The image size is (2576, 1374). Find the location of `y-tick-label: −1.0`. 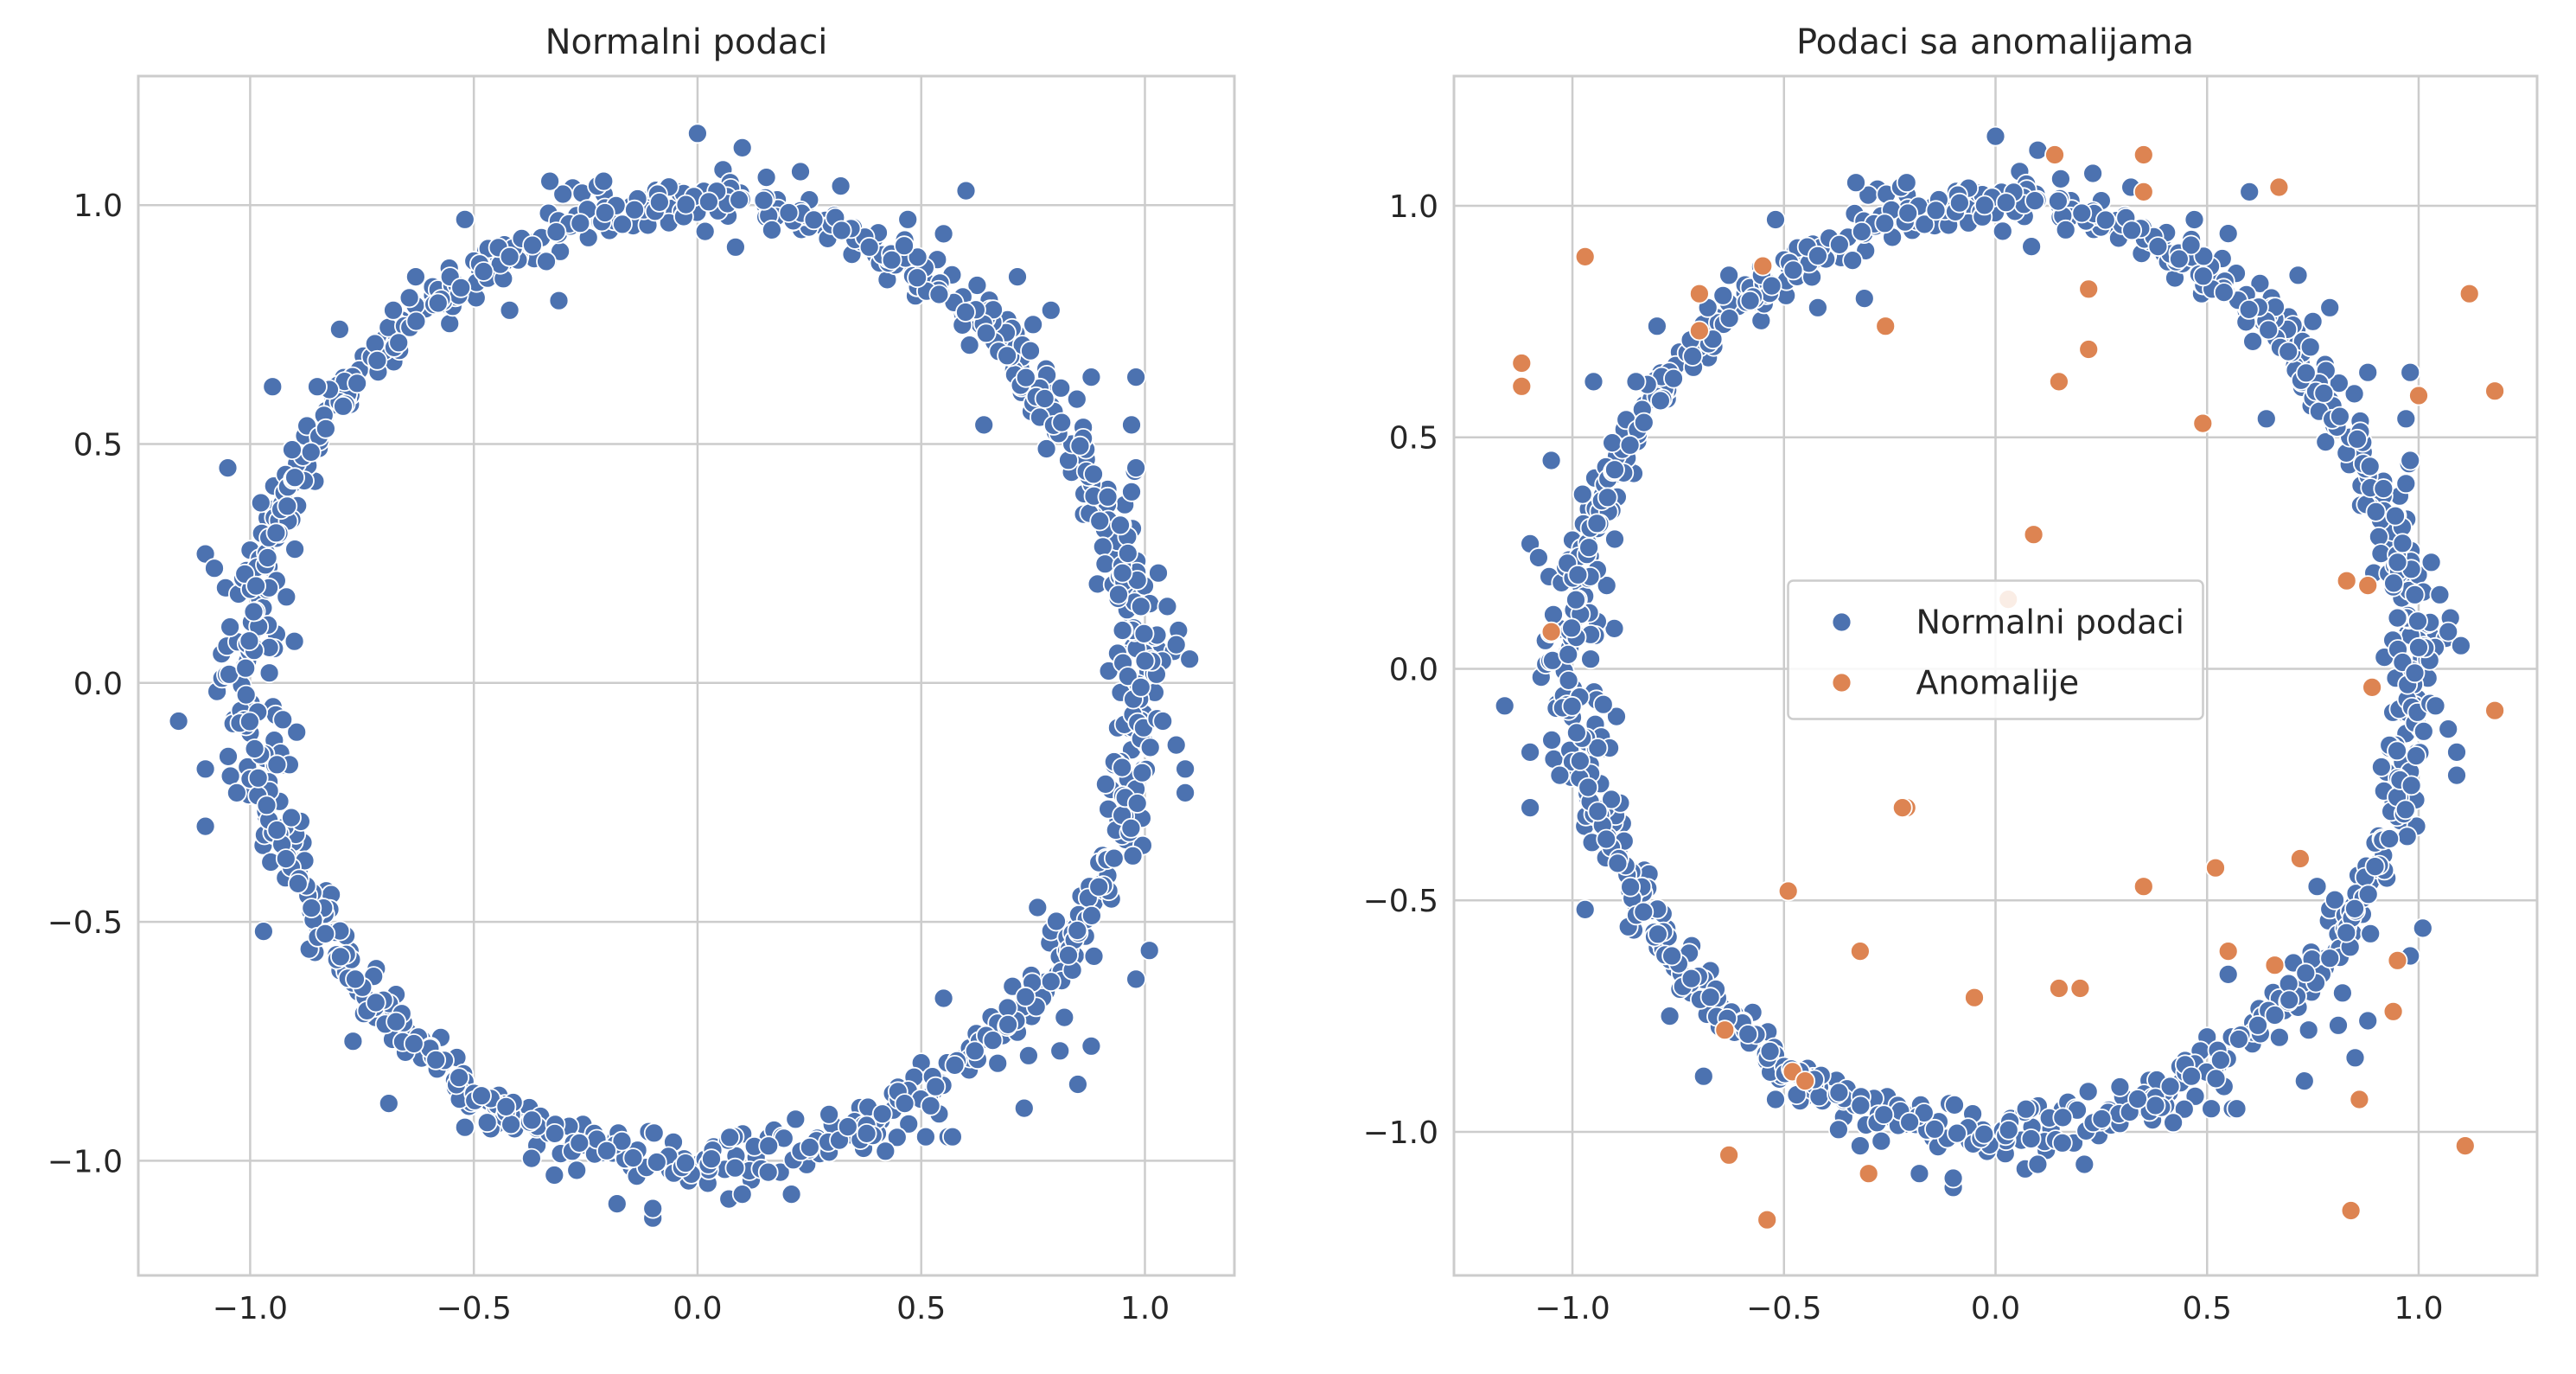

y-tick-label: −1.0 is located at coordinates (1400, 1133).